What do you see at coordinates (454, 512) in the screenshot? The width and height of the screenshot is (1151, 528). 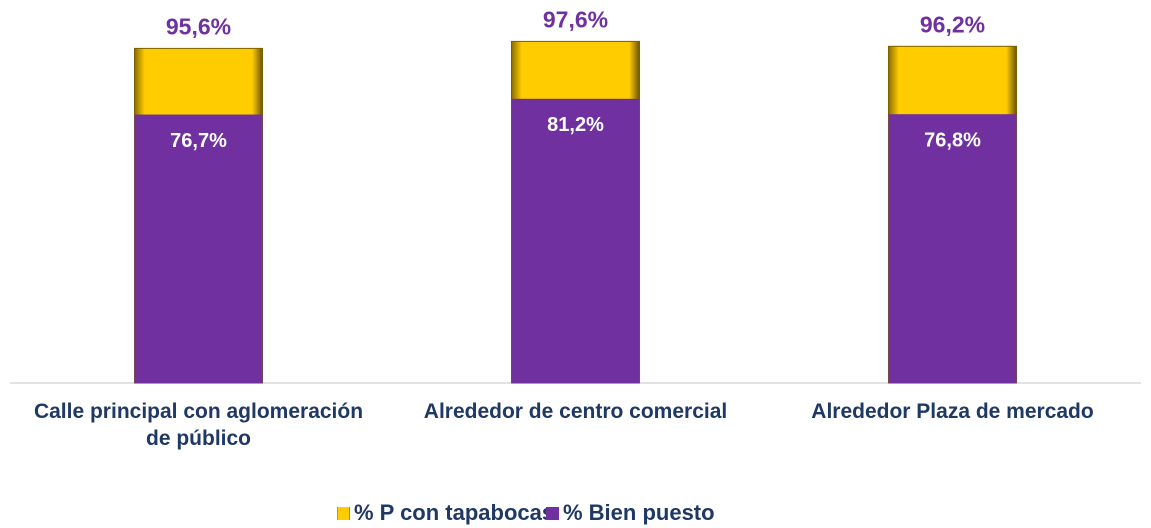 I see `legend-label: % P con tapabocas` at bounding box center [454, 512].